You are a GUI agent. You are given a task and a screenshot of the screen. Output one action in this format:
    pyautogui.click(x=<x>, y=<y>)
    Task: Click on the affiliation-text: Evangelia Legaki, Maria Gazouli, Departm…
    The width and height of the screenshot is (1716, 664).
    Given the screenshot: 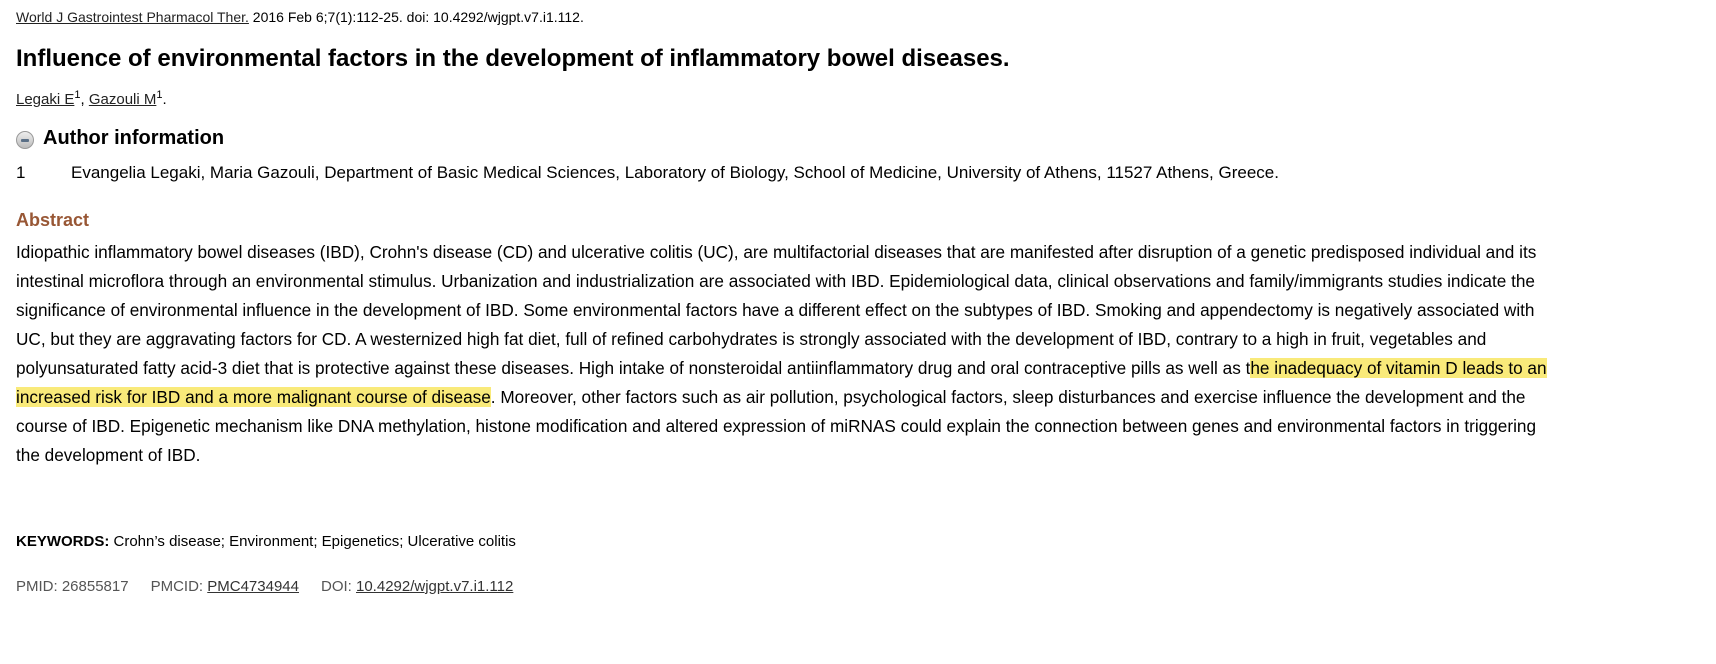 What is the action you would take?
    pyautogui.click(x=675, y=172)
    